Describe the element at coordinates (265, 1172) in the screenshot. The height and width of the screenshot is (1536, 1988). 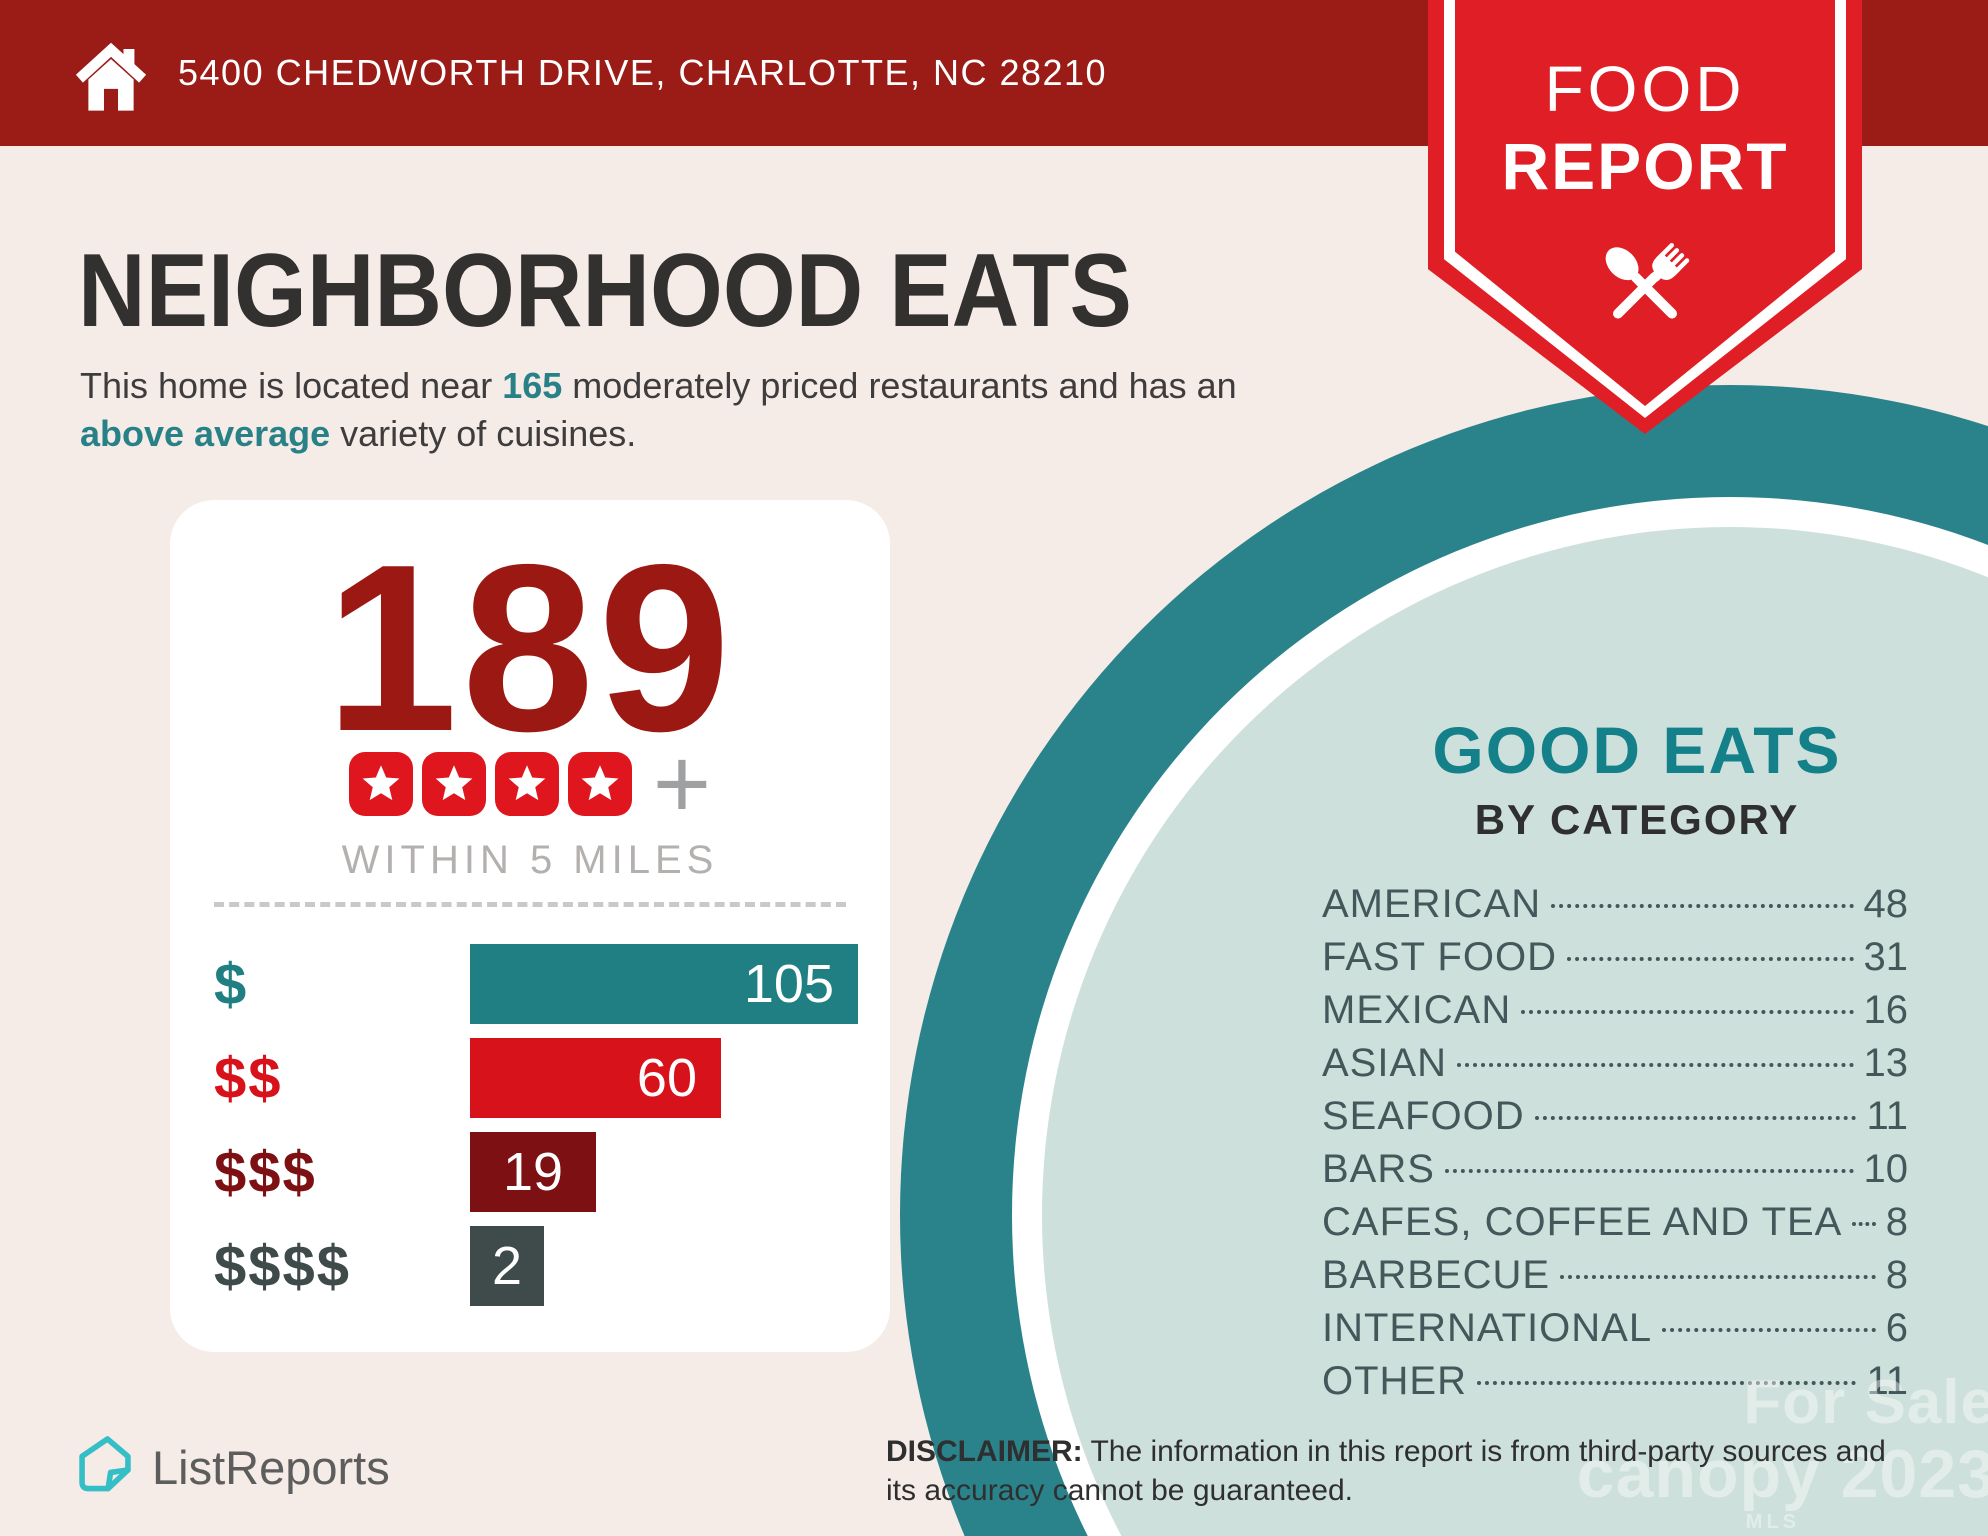
I see `price-tier-label: $$$` at that location.